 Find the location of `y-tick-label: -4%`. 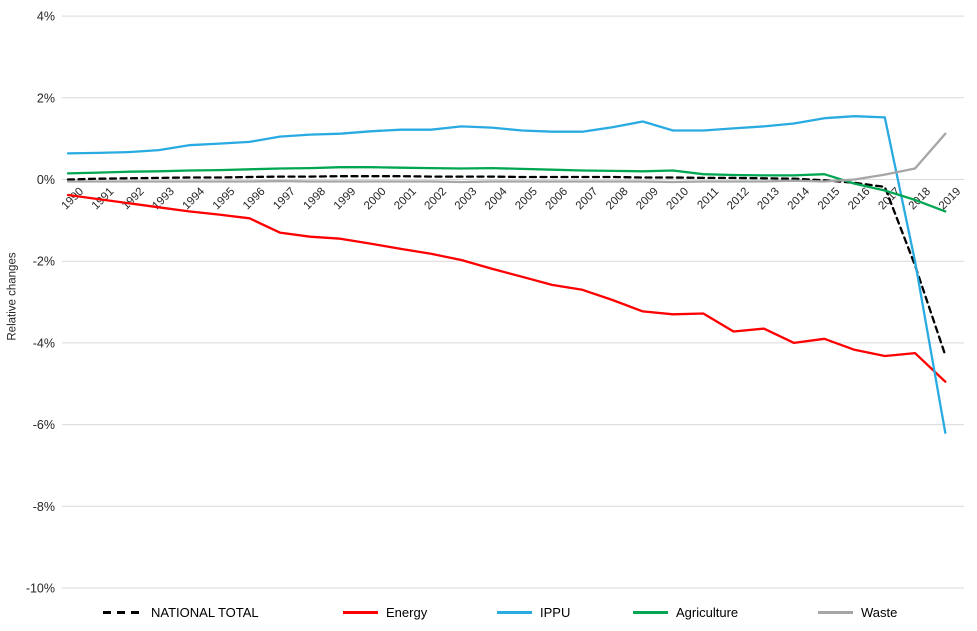

y-tick-label: -4% is located at coordinates (44, 343).